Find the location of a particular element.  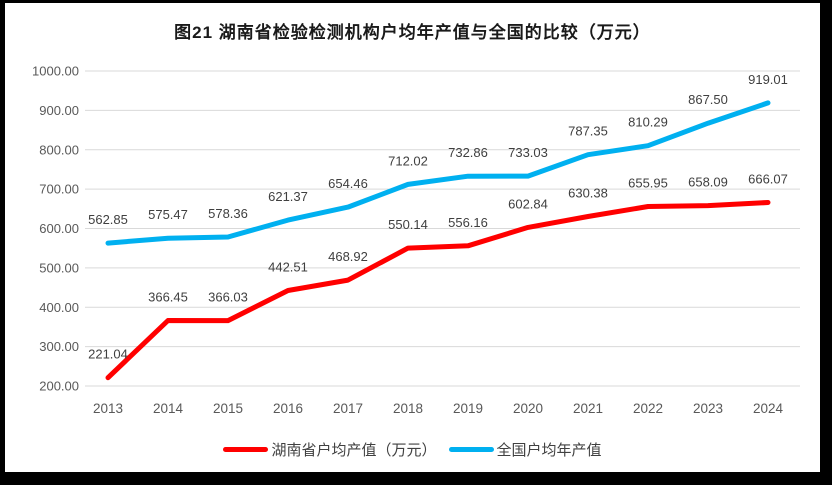

x-axis-tick-label: 2013 is located at coordinates (108, 408).